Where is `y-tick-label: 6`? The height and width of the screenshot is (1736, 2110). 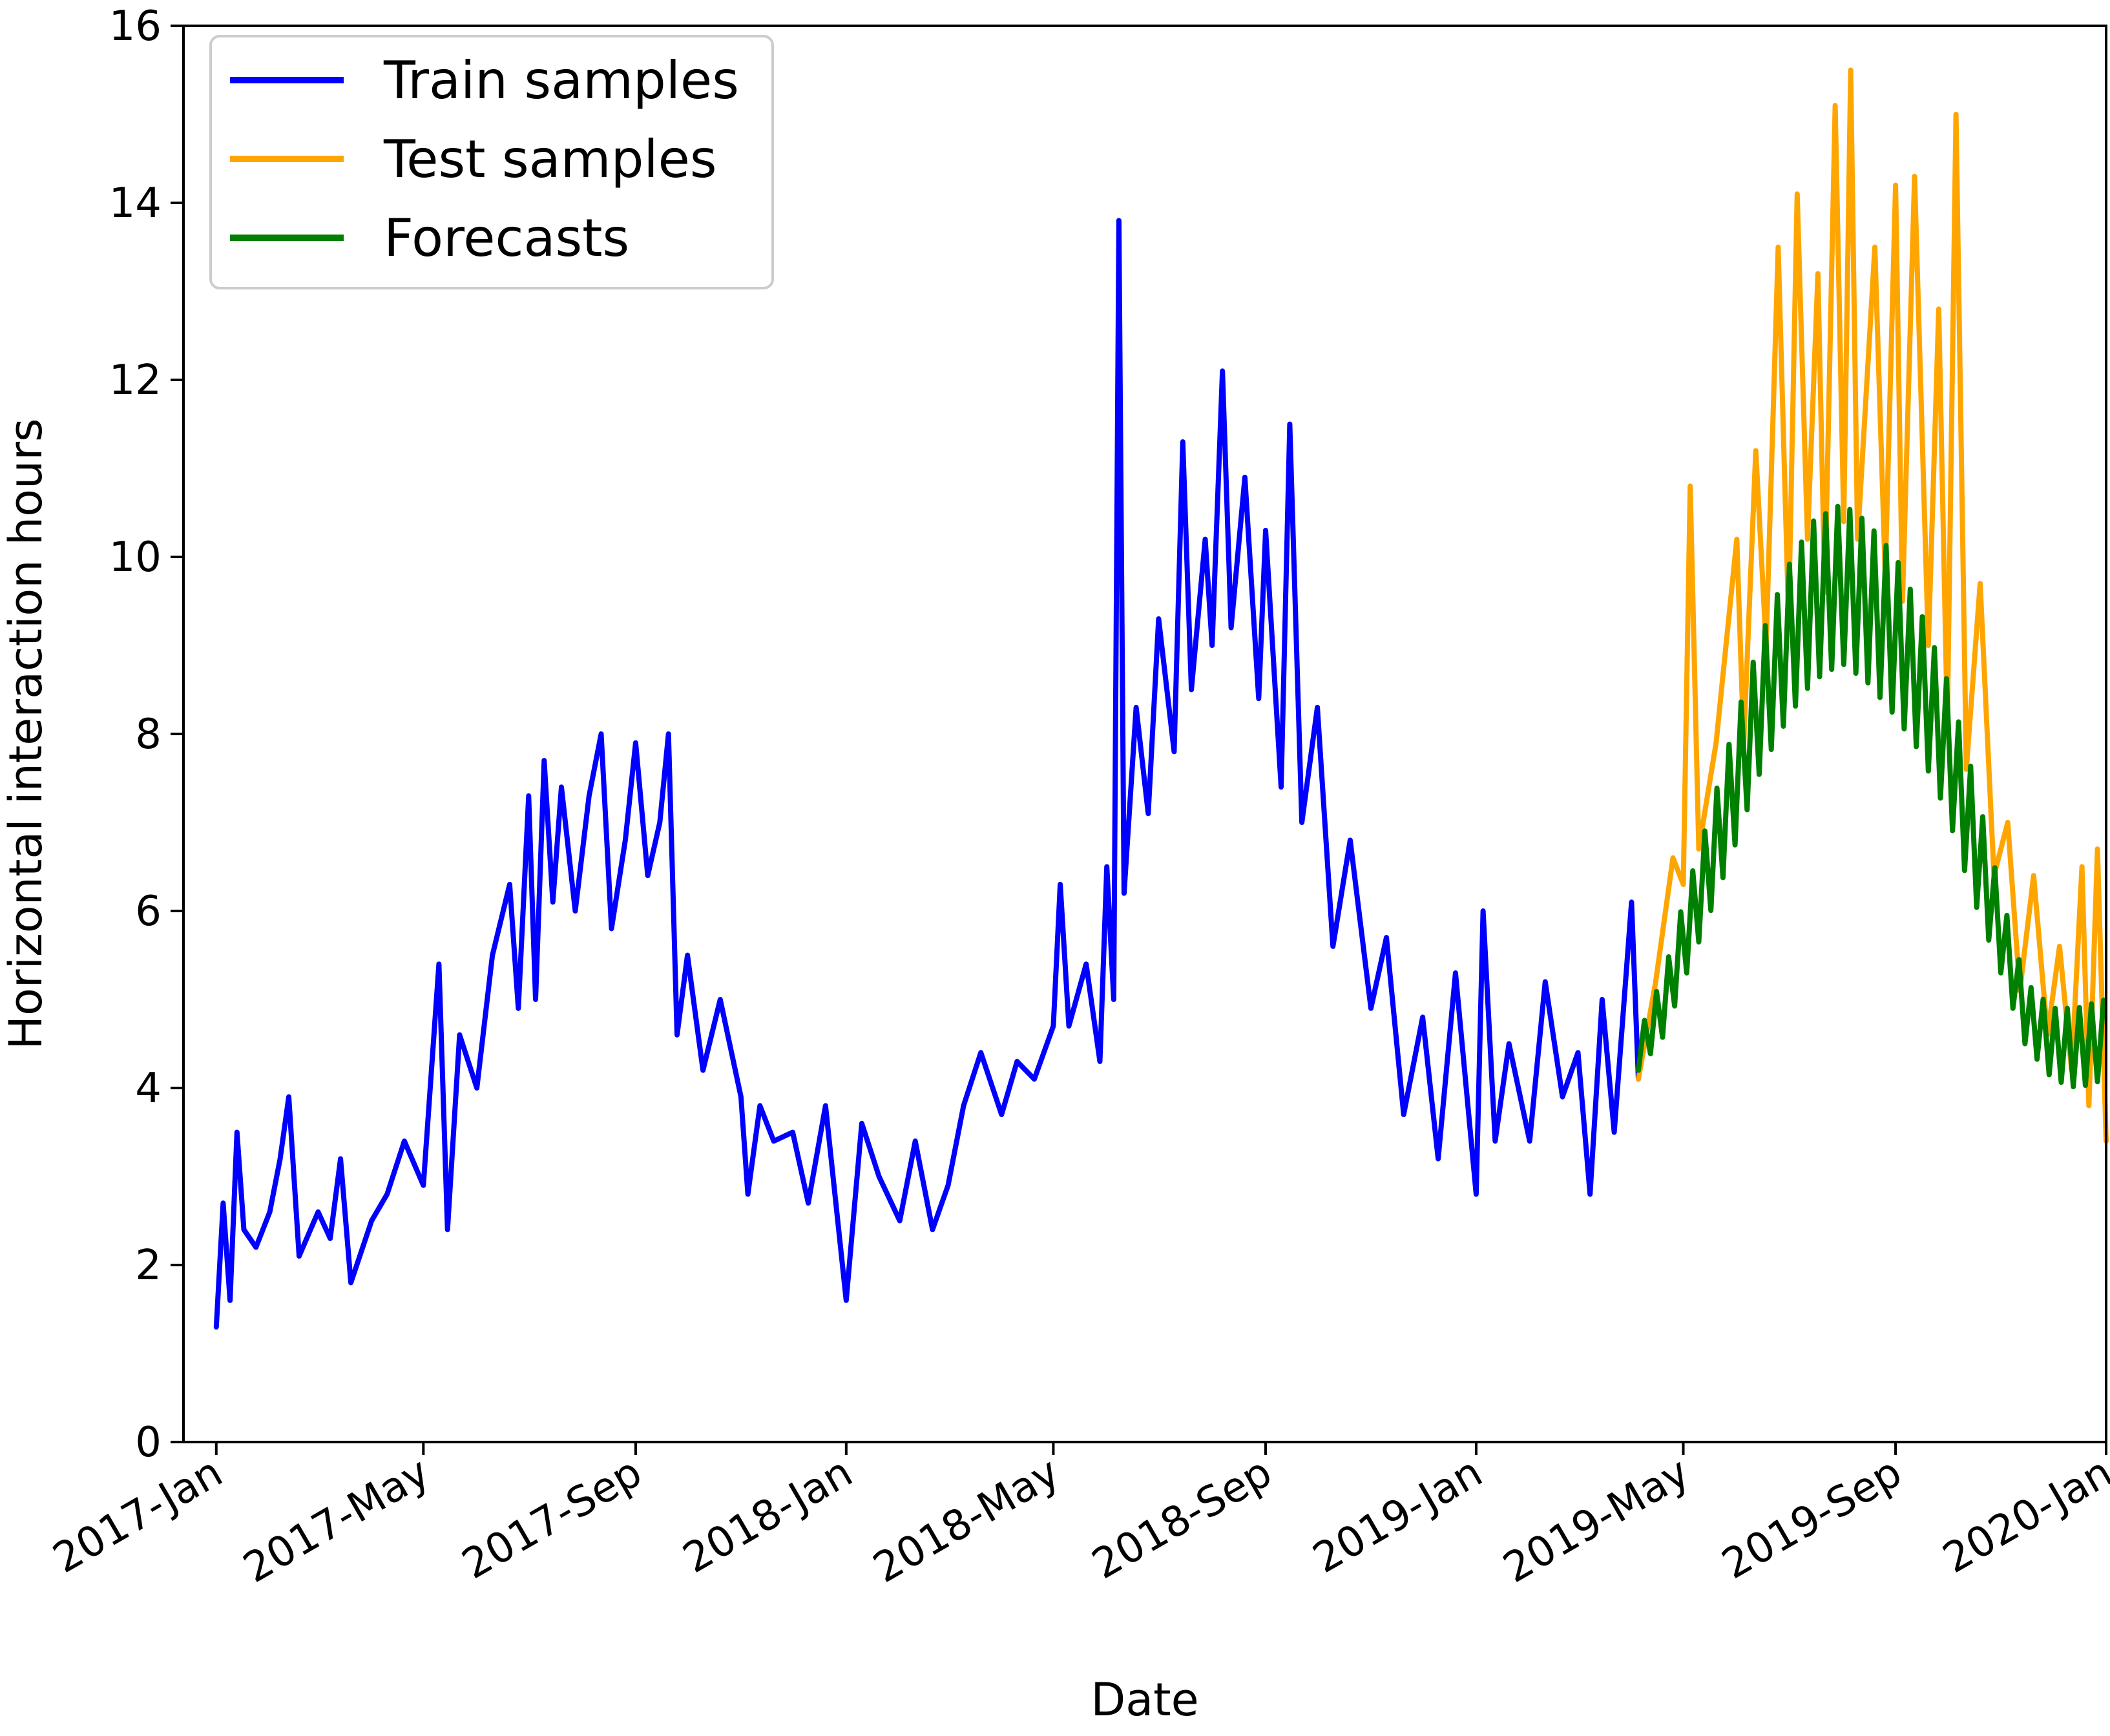
y-tick-label: 6 is located at coordinates (148, 912).